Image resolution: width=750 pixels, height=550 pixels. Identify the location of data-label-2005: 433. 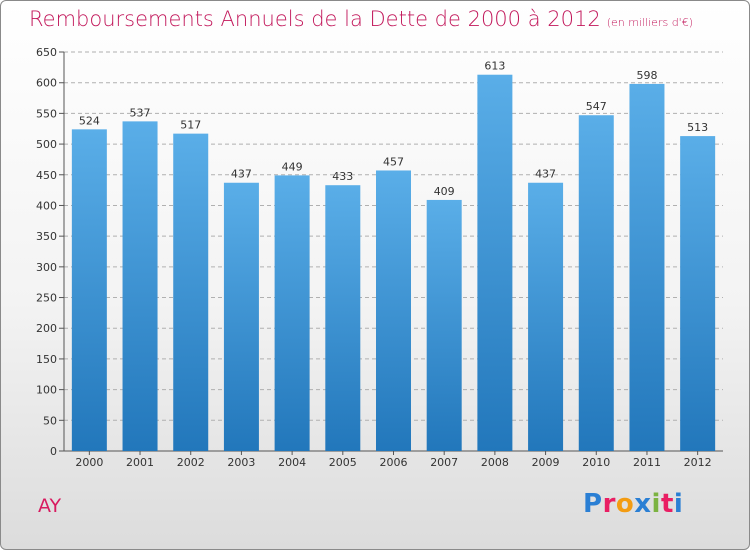
(342, 176).